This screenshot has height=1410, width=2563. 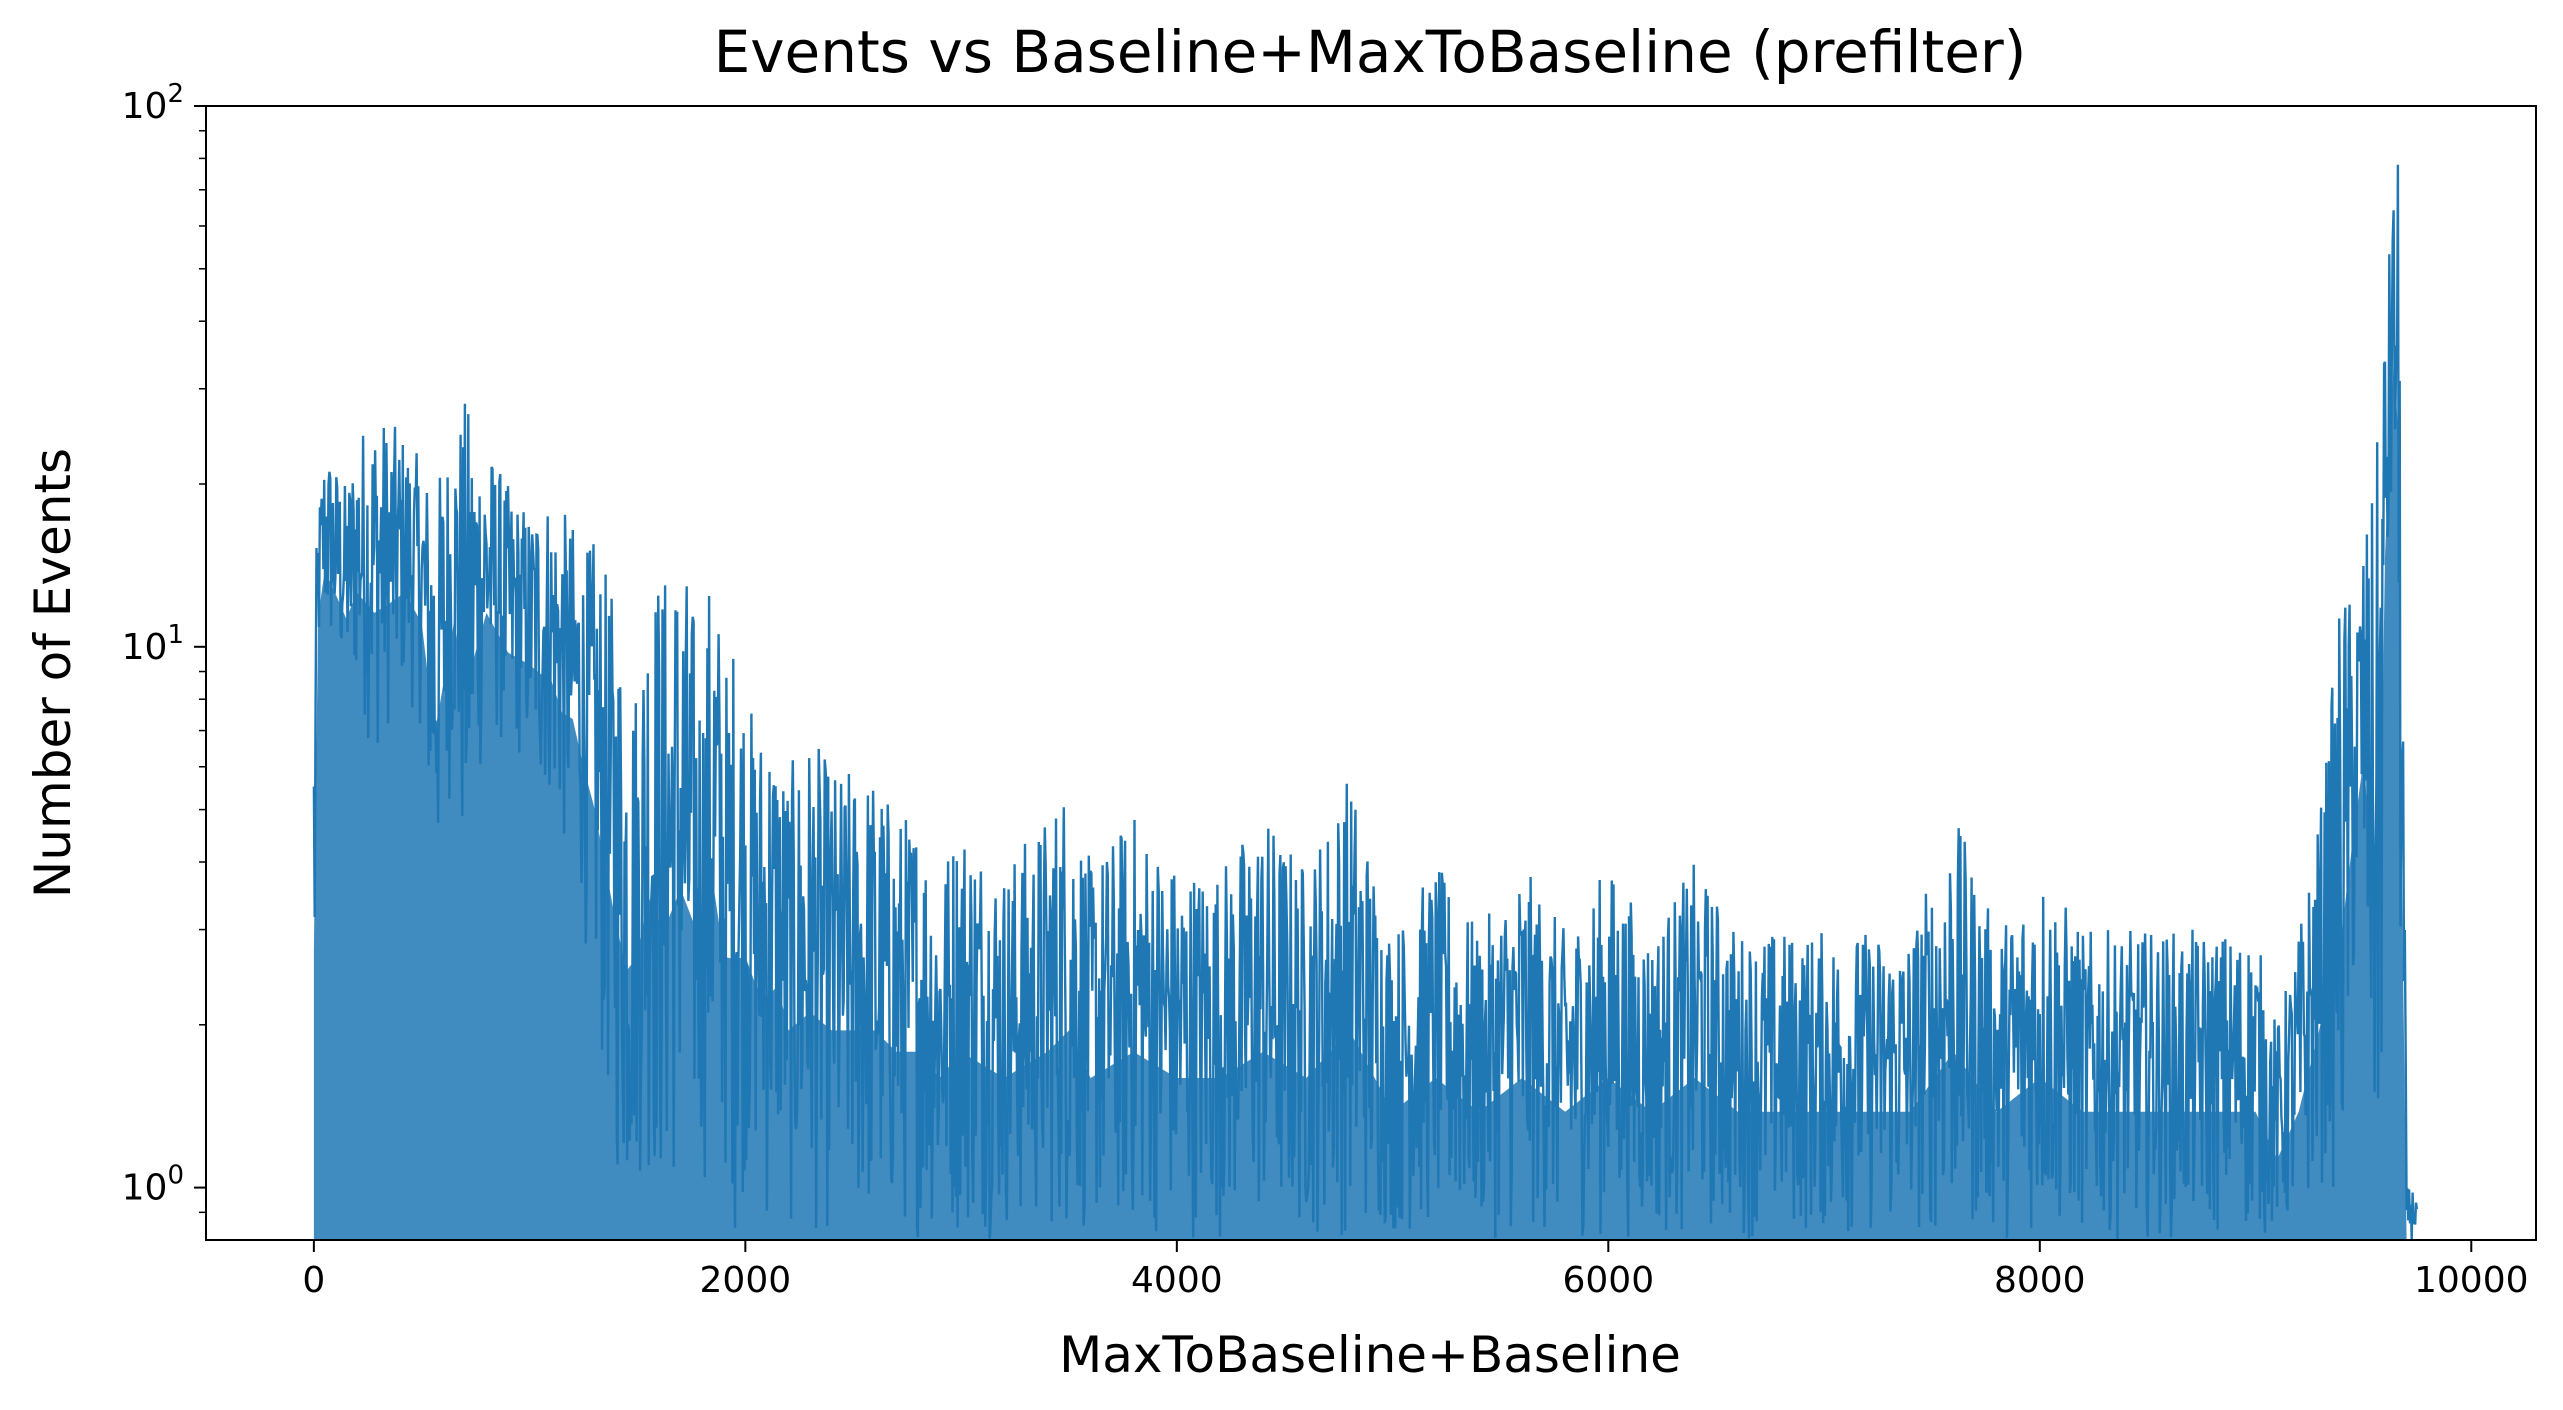 I want to click on y-tick-label: 10¹, so click(x=153, y=644).